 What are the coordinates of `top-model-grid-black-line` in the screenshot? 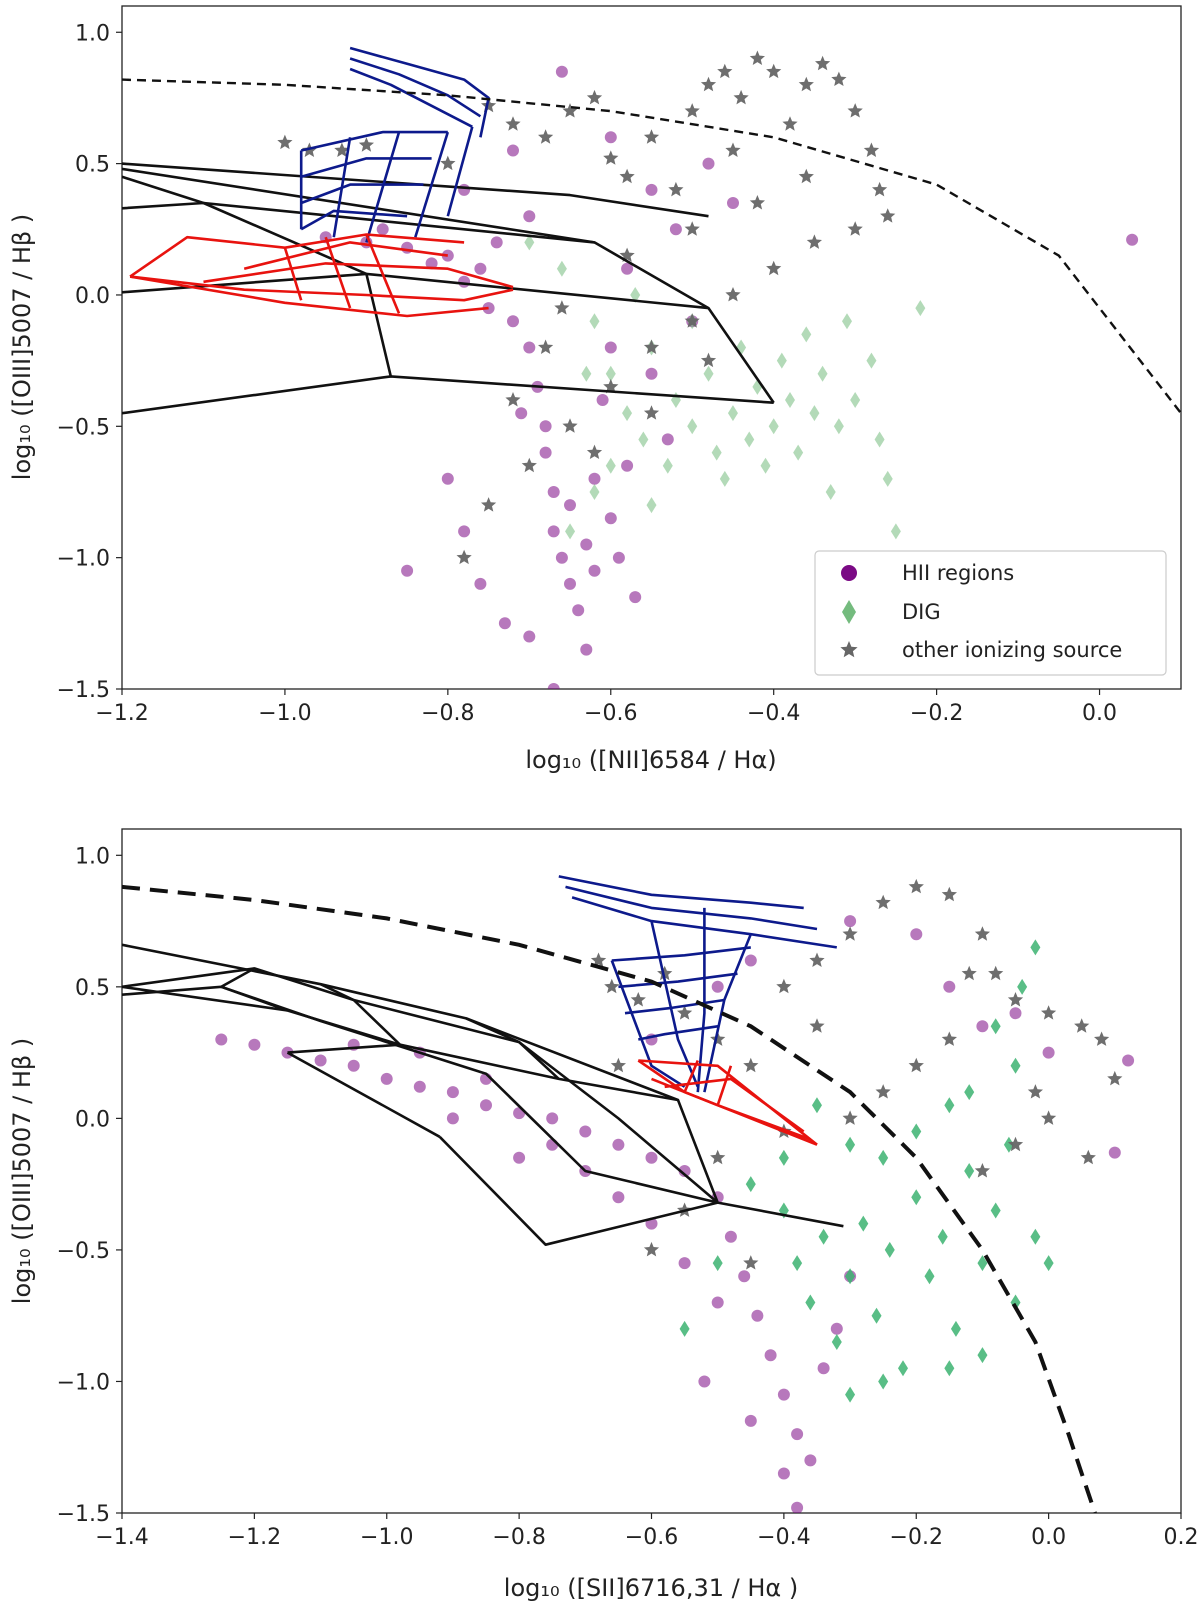 It's located at (448, 285).